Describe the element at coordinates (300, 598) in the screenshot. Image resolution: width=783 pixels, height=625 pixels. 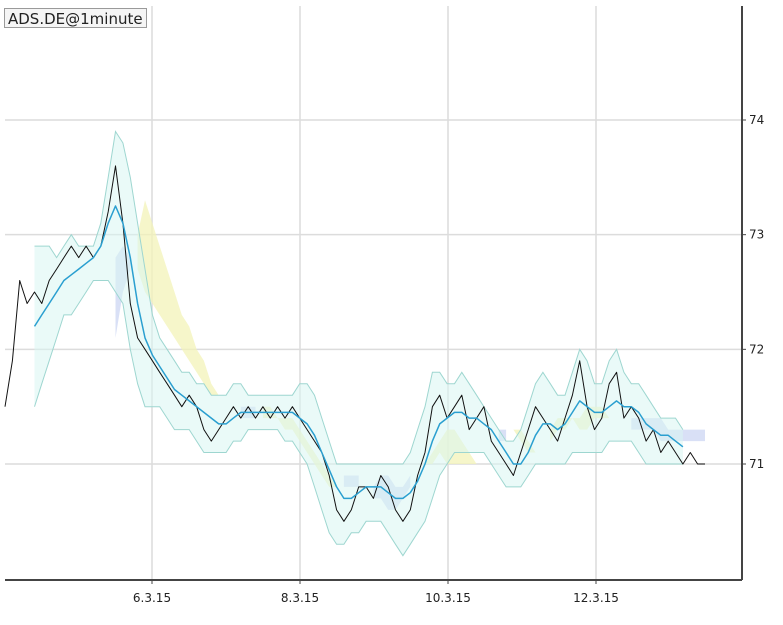
I see `x-tick-label: 8.3.15` at that location.